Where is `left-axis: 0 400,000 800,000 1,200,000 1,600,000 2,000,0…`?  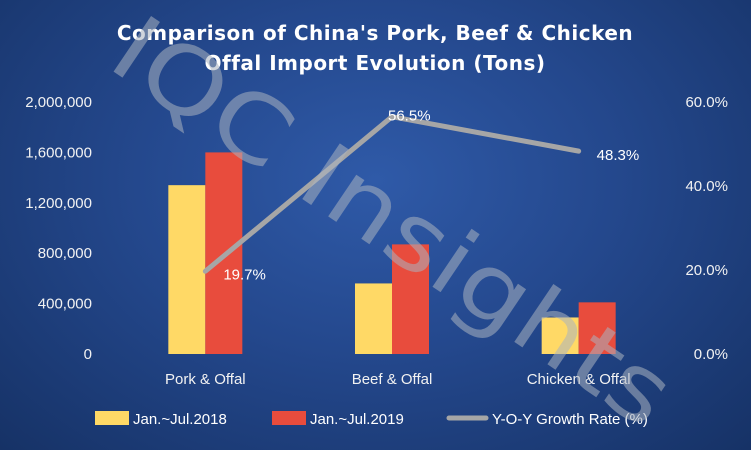
left-axis: 0 400,000 800,000 1,200,000 1,600,000 2,000,0… is located at coordinates (58, 228).